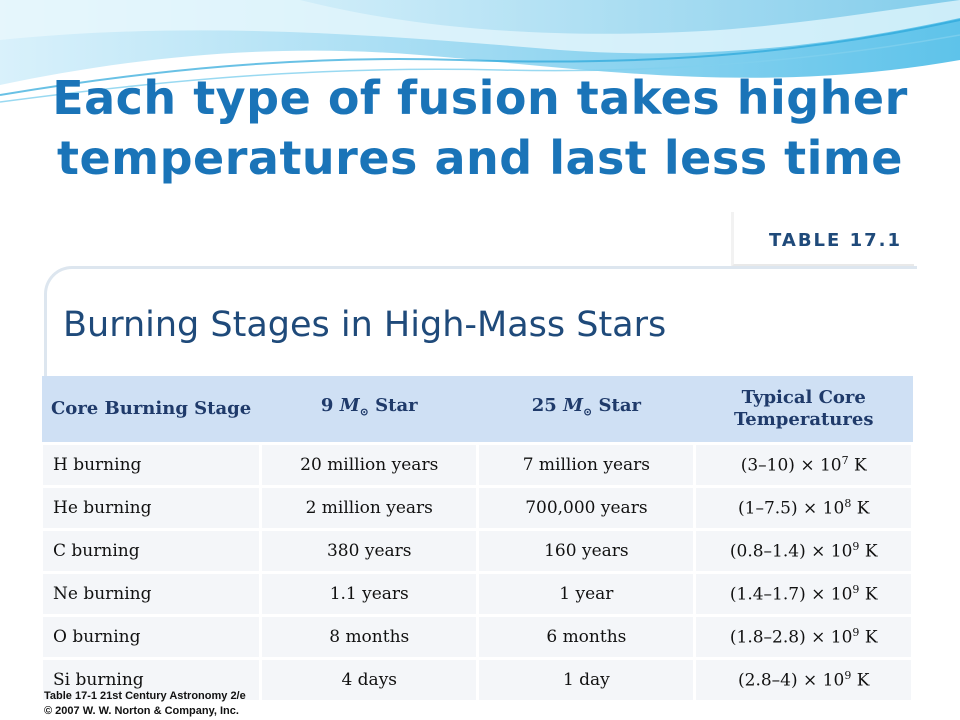 The width and height of the screenshot is (960, 720). Describe the element at coordinates (369, 465) in the screenshot. I see `cell-9-msun-duration: 20 million years` at that location.